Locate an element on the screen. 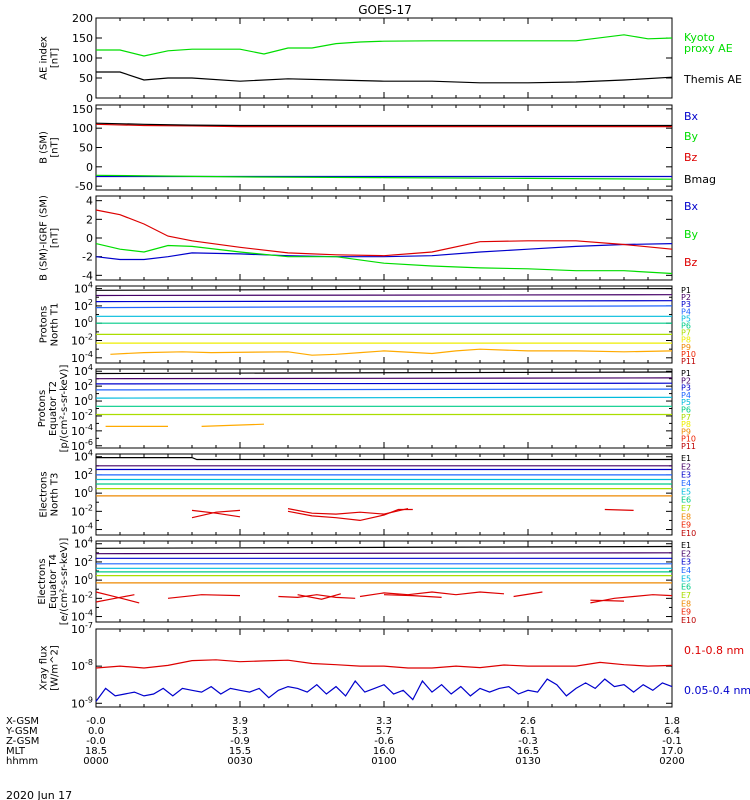 The image size is (750, 800). series-line-by is located at coordinates (384, 177).